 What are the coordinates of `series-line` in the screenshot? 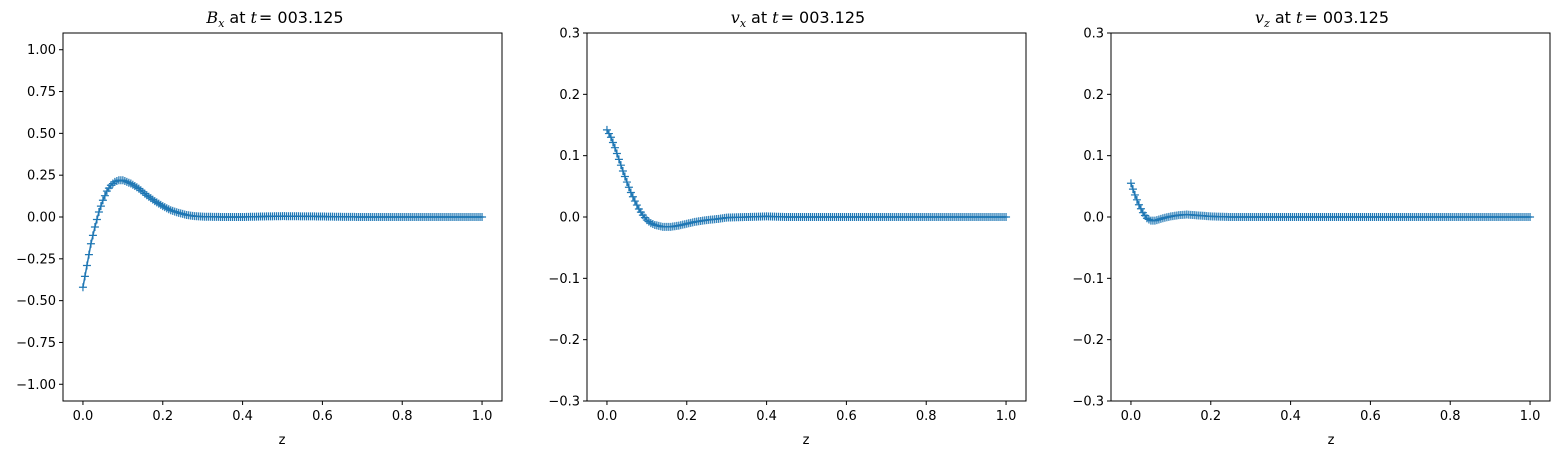 It's located at (282, 233).